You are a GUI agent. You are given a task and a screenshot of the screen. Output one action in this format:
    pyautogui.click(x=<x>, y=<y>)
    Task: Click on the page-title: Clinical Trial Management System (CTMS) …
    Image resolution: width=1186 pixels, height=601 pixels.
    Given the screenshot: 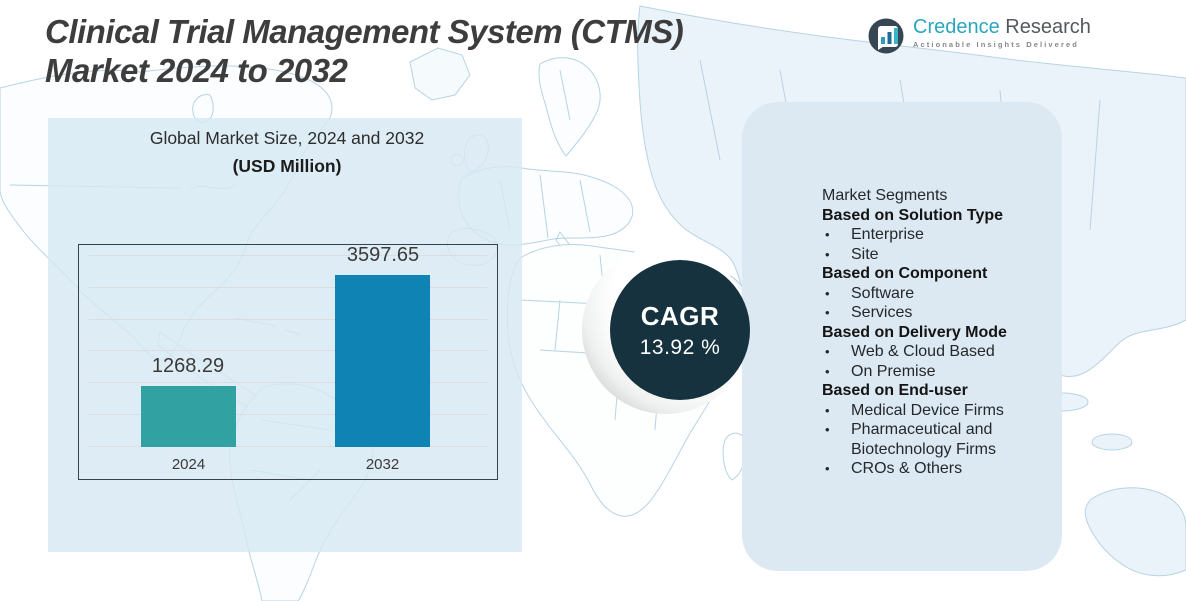 What is the action you would take?
    pyautogui.click(x=364, y=51)
    